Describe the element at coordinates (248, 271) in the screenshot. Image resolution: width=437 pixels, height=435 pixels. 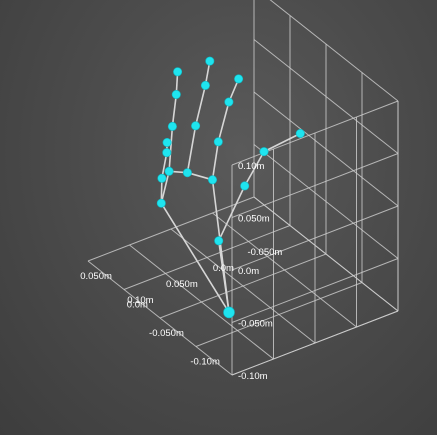
I see `z-tick-label-2: 0.0m` at that location.